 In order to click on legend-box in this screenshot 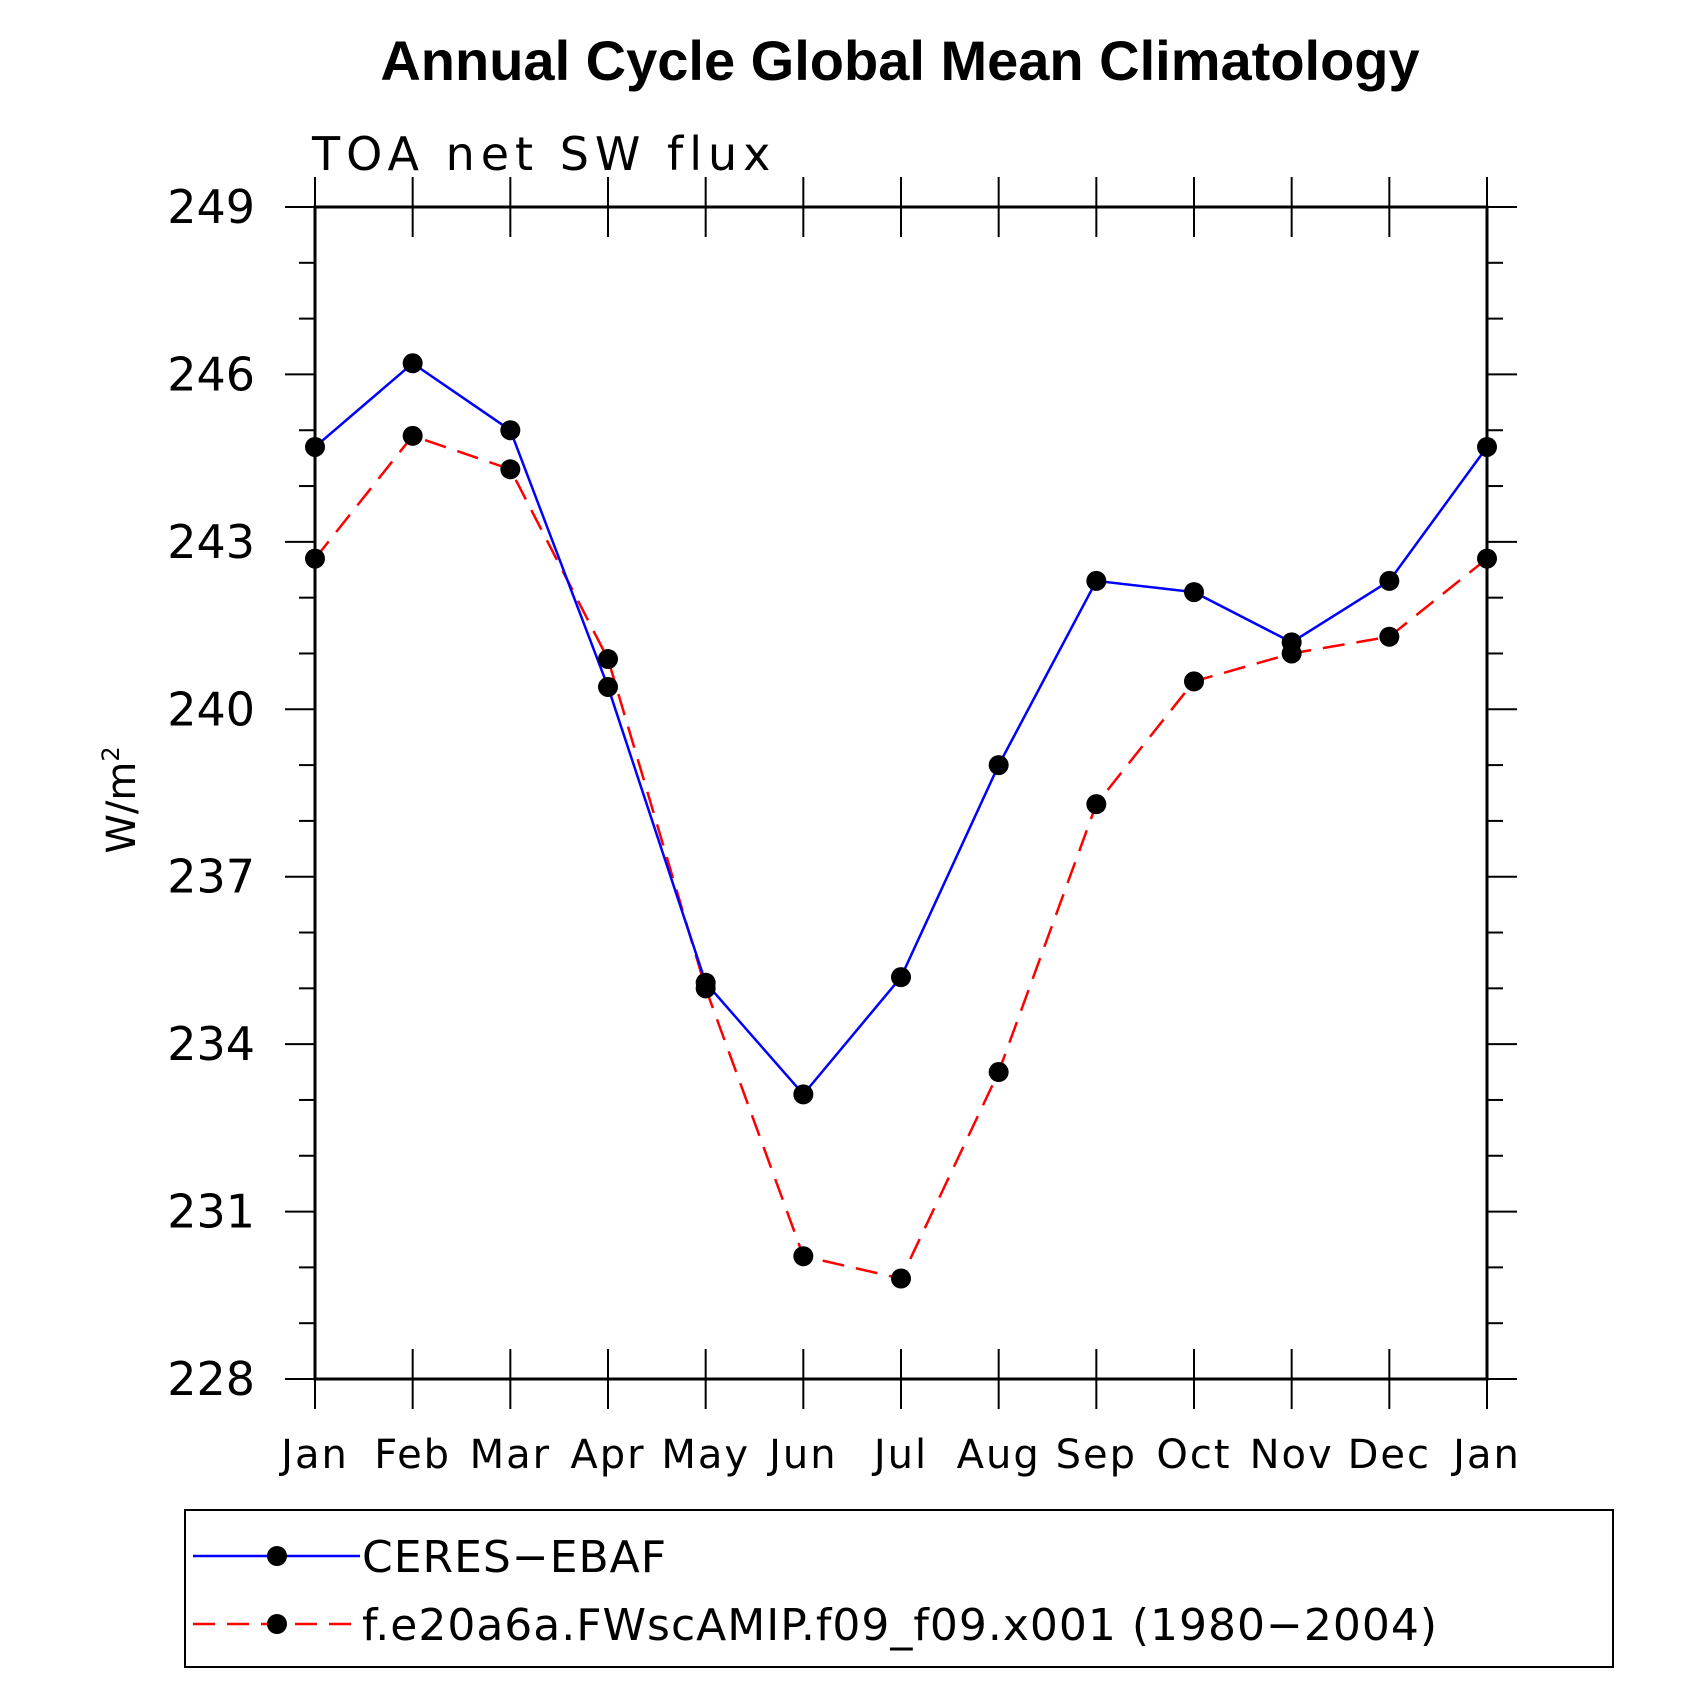, I will do `click(899, 1588)`.